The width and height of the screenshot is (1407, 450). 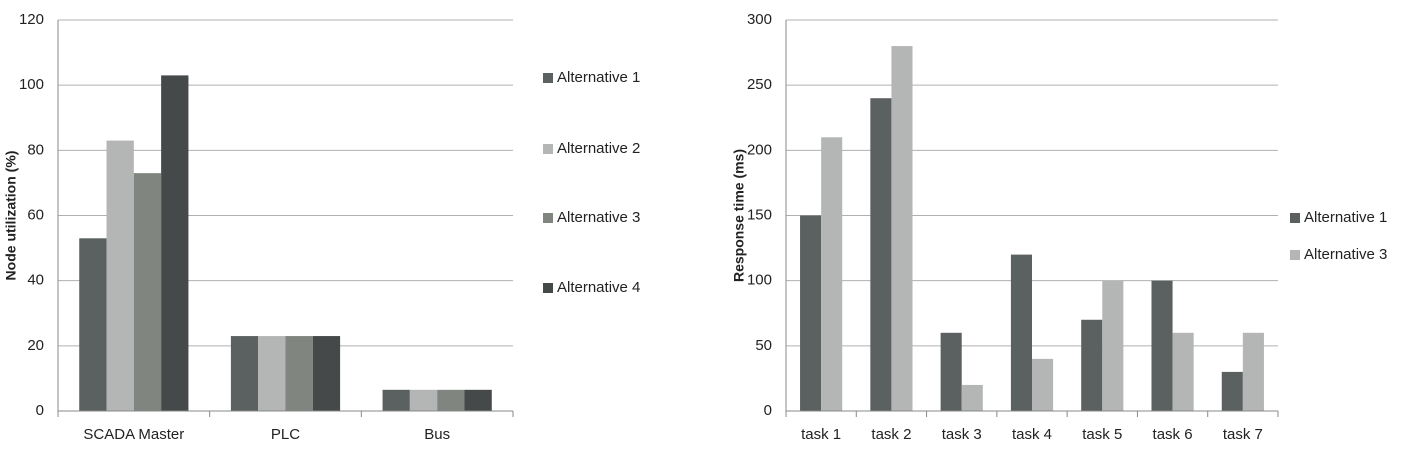 I want to click on x-tick-label: task 6, so click(x=1173, y=434).